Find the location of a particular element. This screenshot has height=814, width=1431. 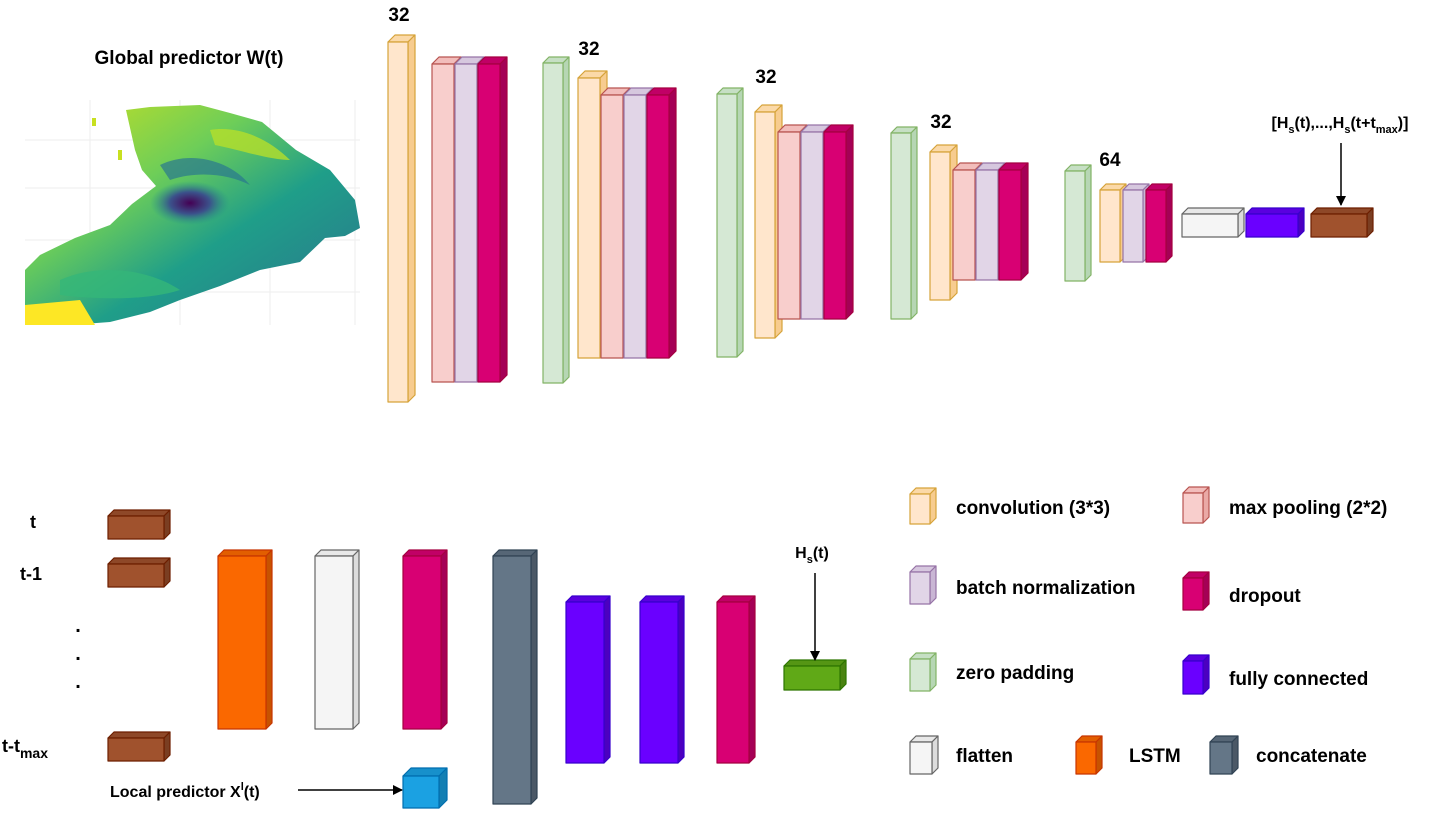

legend-concat-swatch is located at coordinates (1224, 755).